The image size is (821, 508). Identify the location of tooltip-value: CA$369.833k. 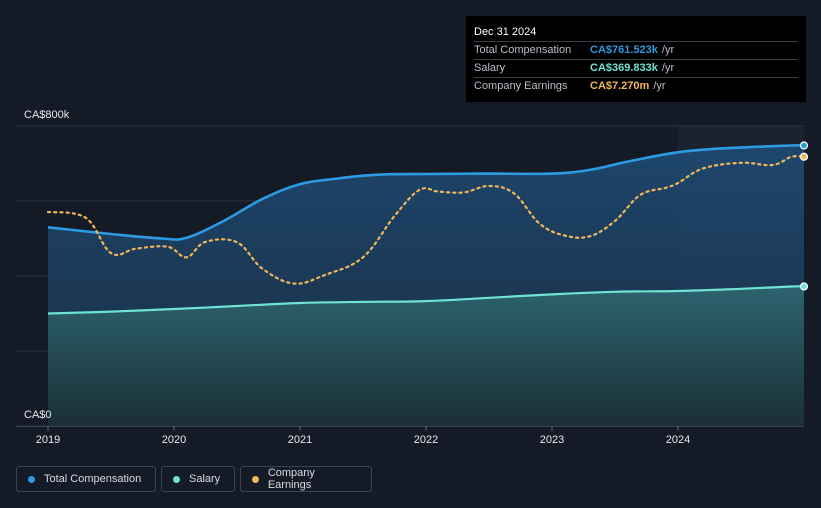
(624, 68).